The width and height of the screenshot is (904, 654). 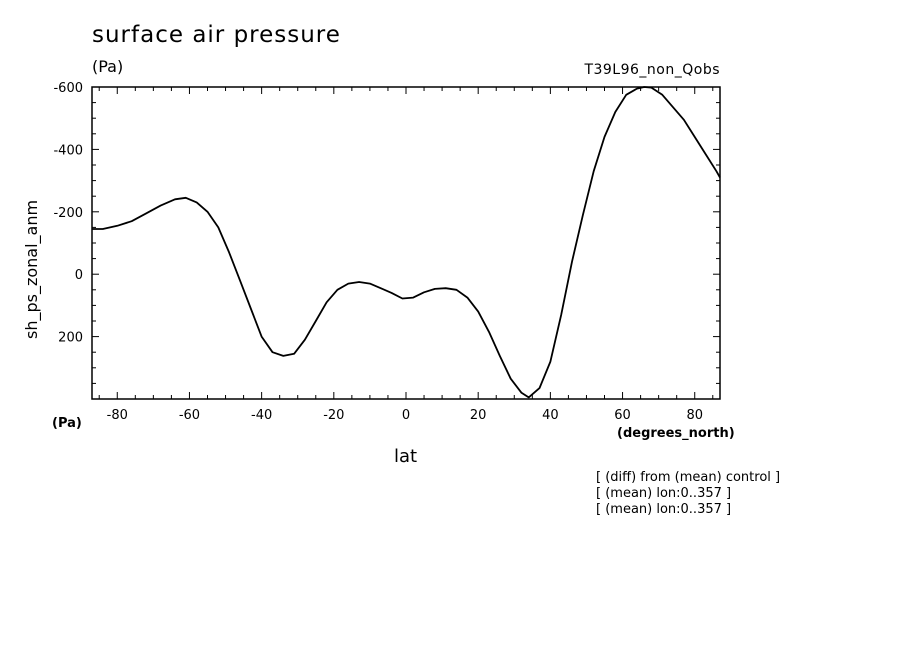 What do you see at coordinates (676, 433) in the screenshot?
I see `x-axis-unit: (degrees_north)` at bounding box center [676, 433].